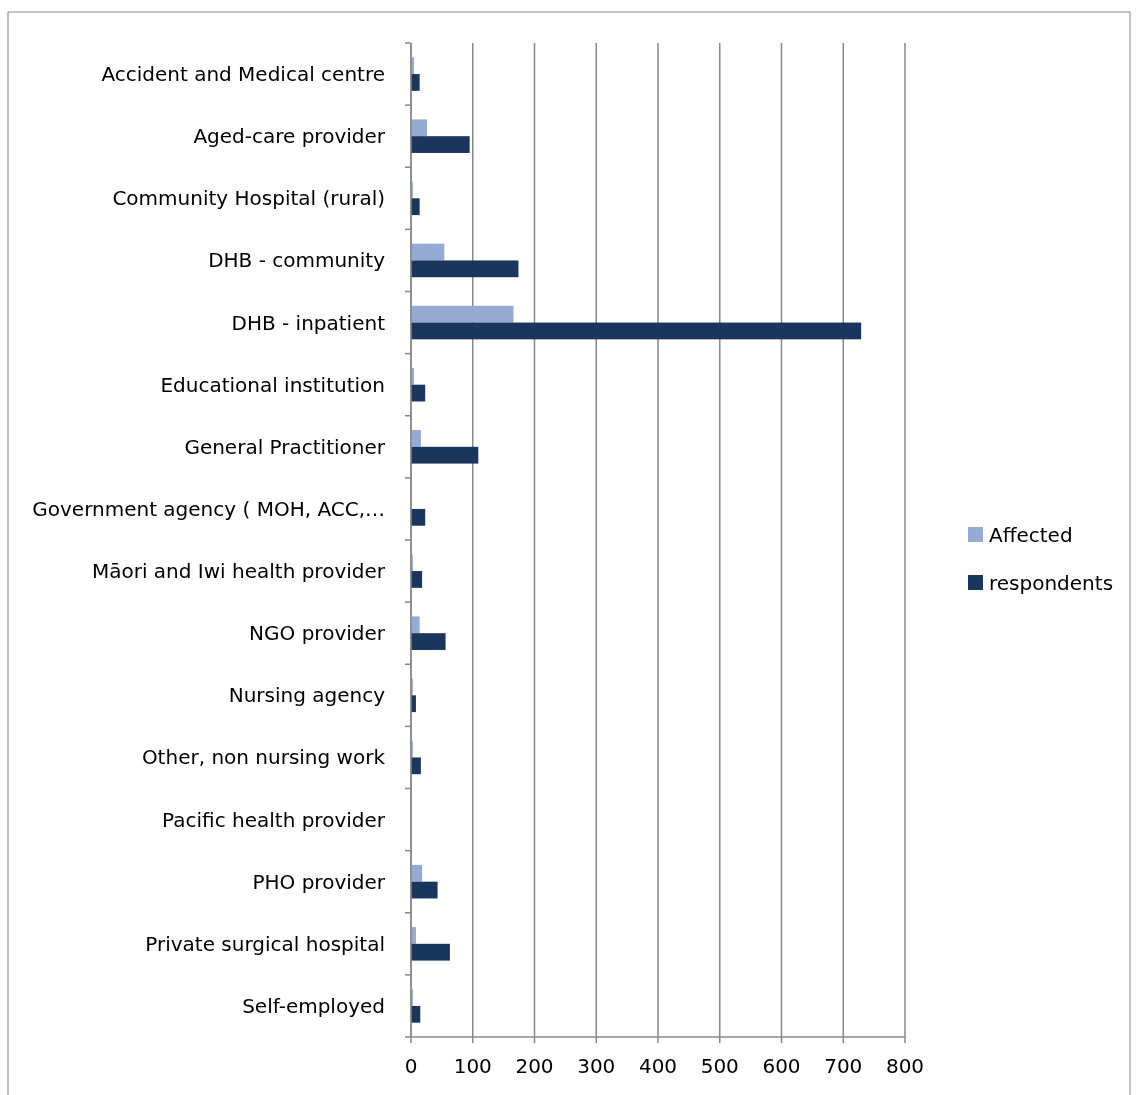 Image resolution: width=1138 pixels, height=1095 pixels. Describe the element at coordinates (274, 819) in the screenshot. I see `y-tick-label: Pacific health provider` at that location.